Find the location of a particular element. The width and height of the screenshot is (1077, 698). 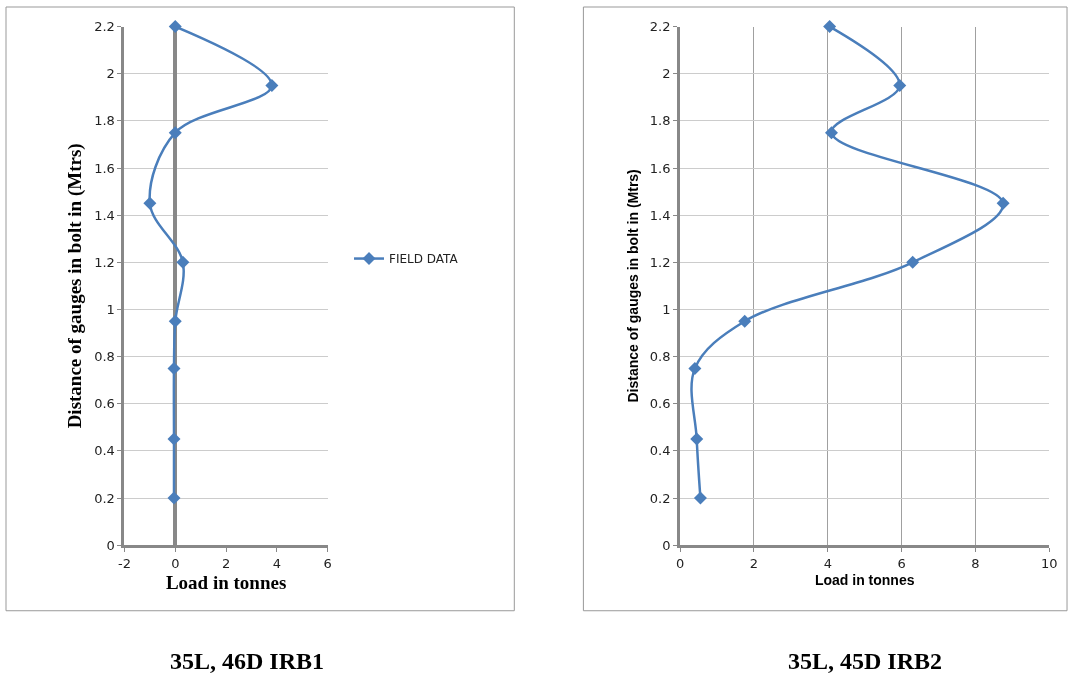

x-tick-label: -2 is located at coordinates (124, 563).